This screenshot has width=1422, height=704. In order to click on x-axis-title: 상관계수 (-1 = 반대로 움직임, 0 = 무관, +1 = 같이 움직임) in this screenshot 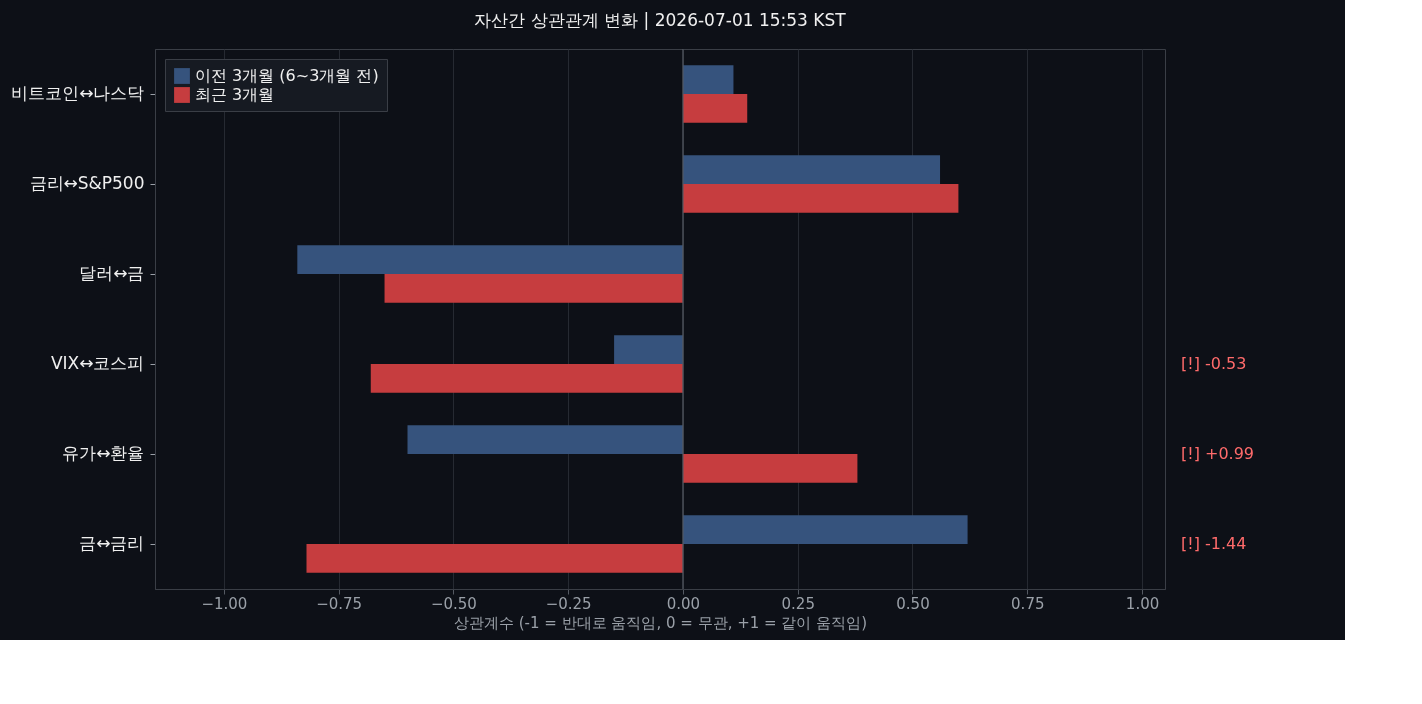, I will do `click(660, 622)`.